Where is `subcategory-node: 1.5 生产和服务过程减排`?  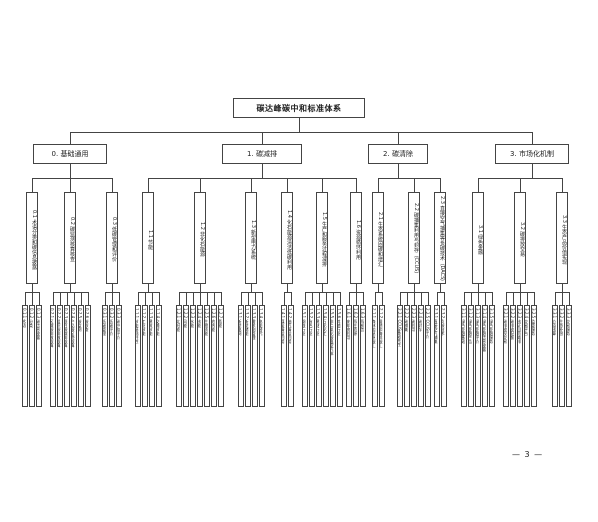
subcategory-node: 1.5 生产和服务过程减排 is located at coordinates (322, 238).